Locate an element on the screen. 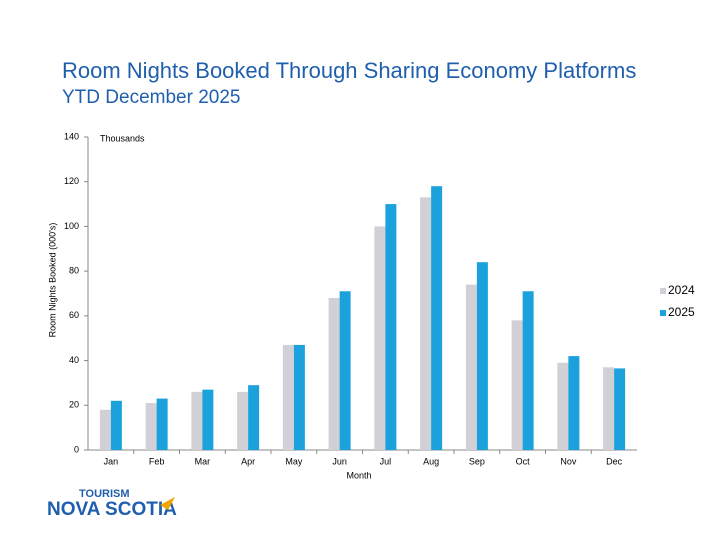 The height and width of the screenshot is (540, 720). logo-line1: TOURISM is located at coordinates (104, 494).